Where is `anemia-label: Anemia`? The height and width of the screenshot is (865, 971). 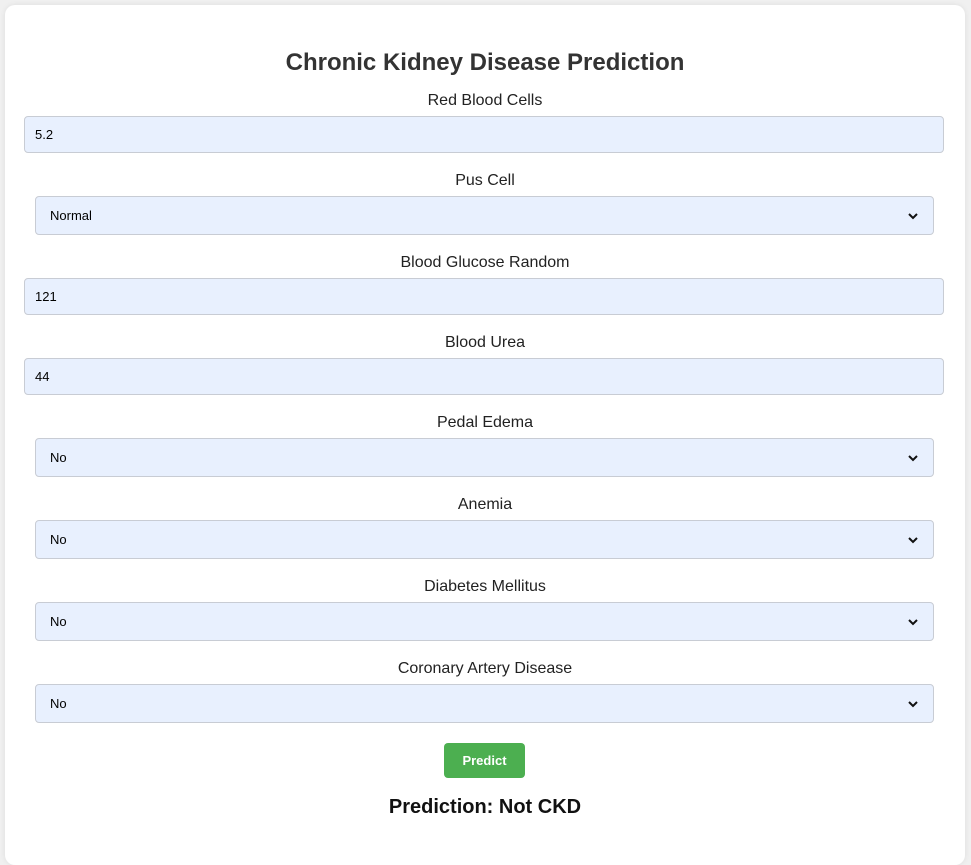
anemia-label: Anemia is located at coordinates (485, 504).